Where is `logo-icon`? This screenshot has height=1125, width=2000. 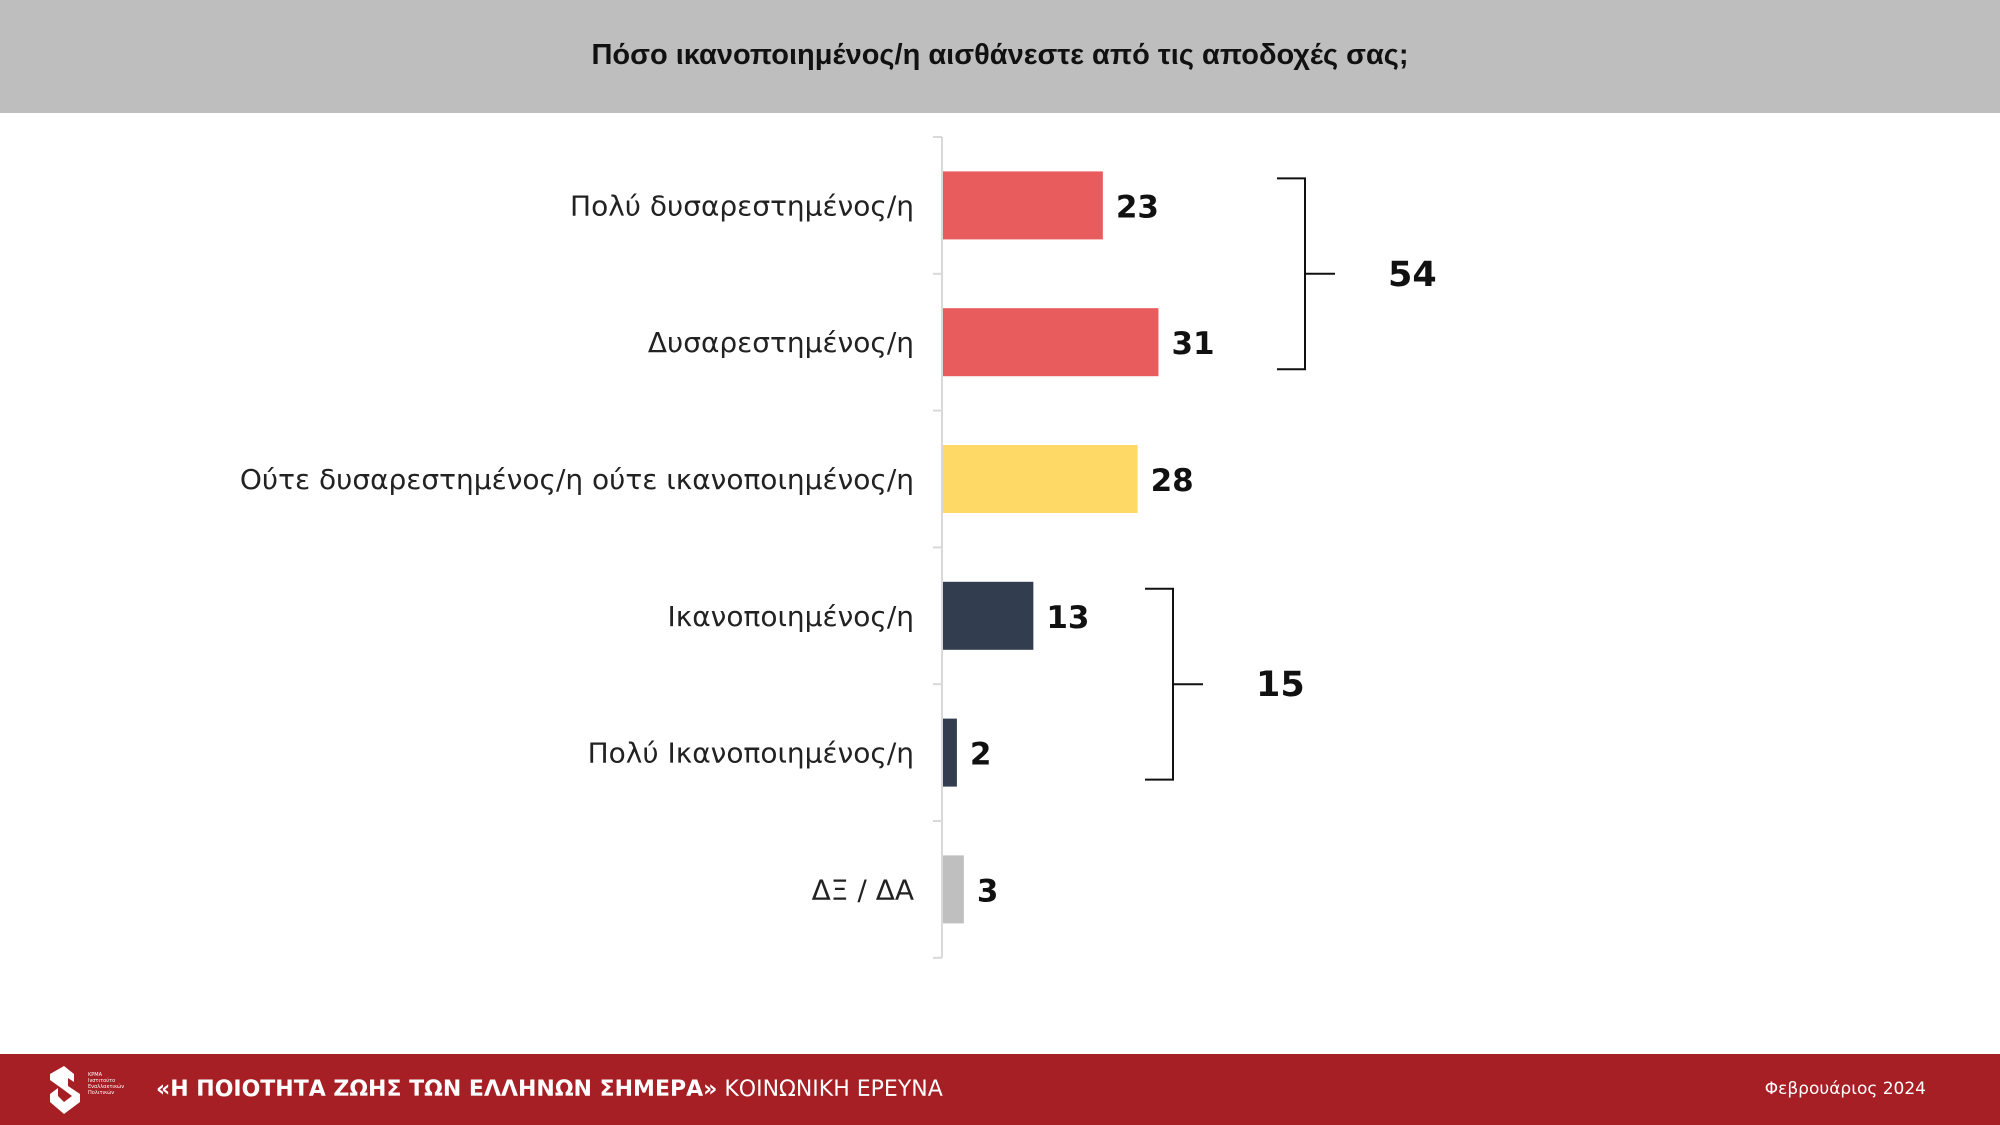
logo-icon is located at coordinates (65, 1090).